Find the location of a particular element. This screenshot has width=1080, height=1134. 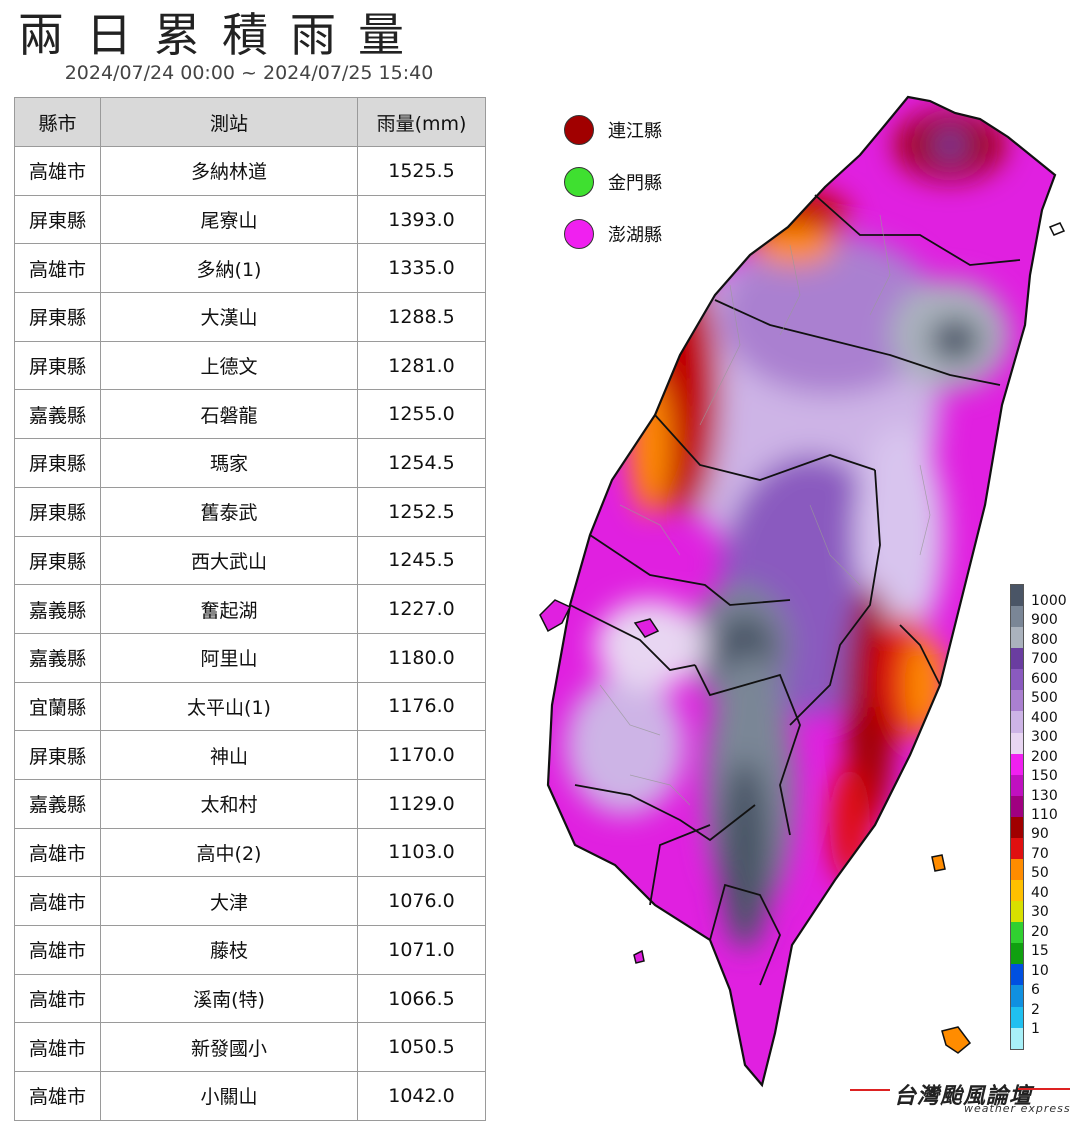

table-row: 屏東縣 大漢山 1288.5 is located at coordinates (250, 317).